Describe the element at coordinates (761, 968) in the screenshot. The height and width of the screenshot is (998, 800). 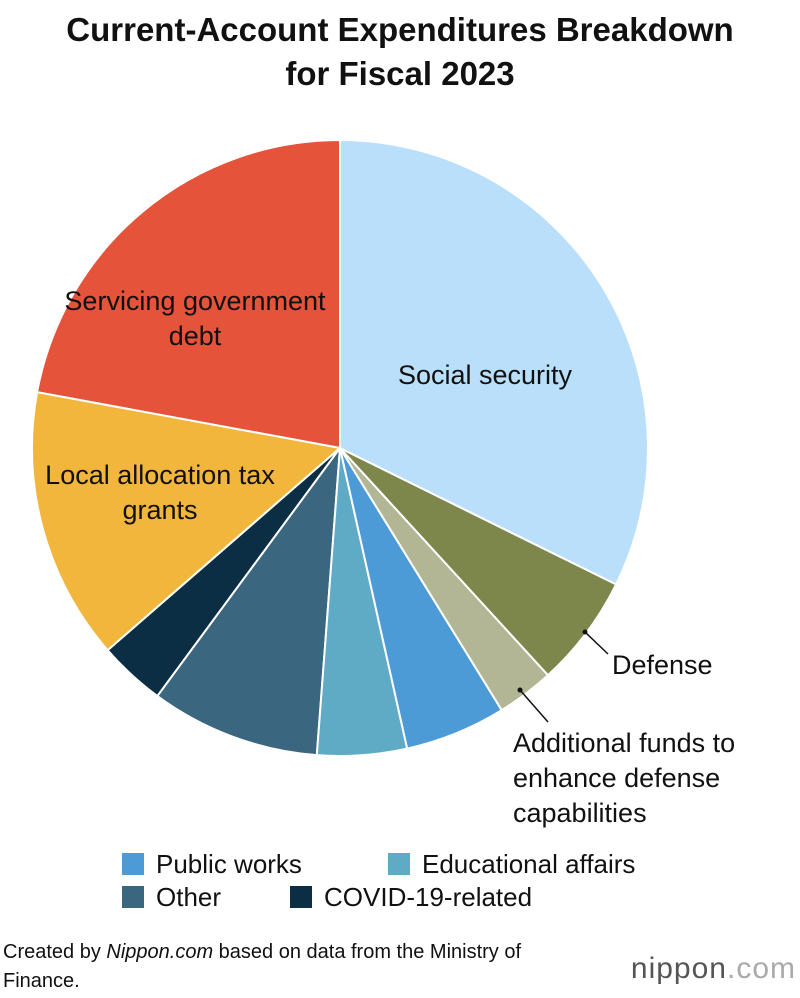
I see `logo-text: .com` at that location.